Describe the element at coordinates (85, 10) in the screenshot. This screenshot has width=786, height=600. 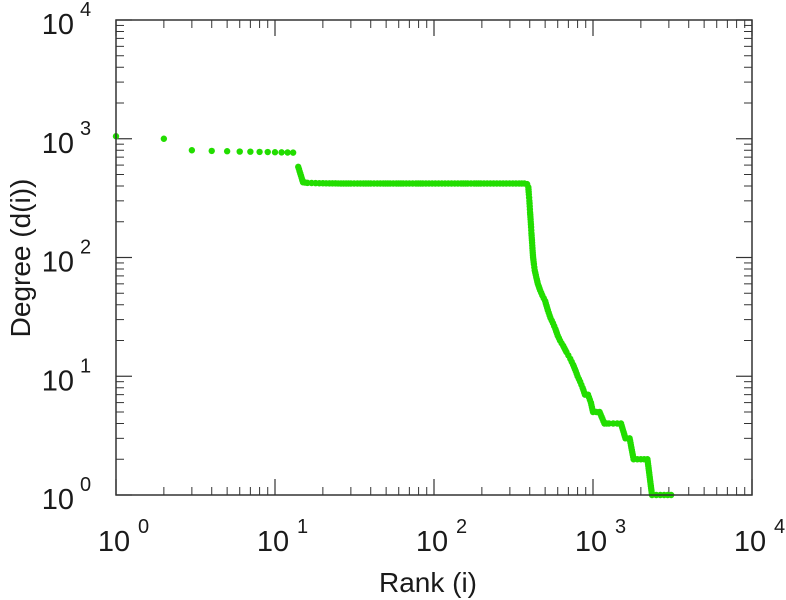
I see `y-tick-exponent: 4` at that location.